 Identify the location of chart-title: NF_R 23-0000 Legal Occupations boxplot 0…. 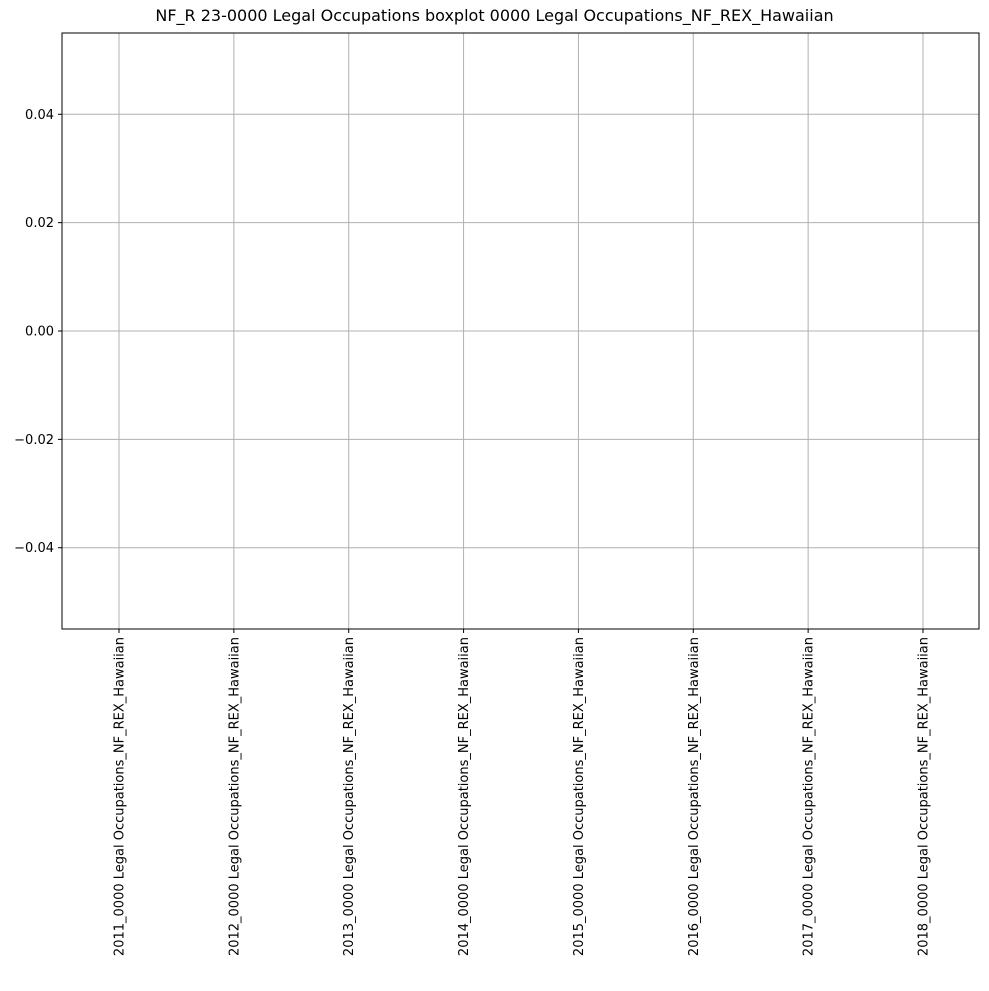
(494, 15).